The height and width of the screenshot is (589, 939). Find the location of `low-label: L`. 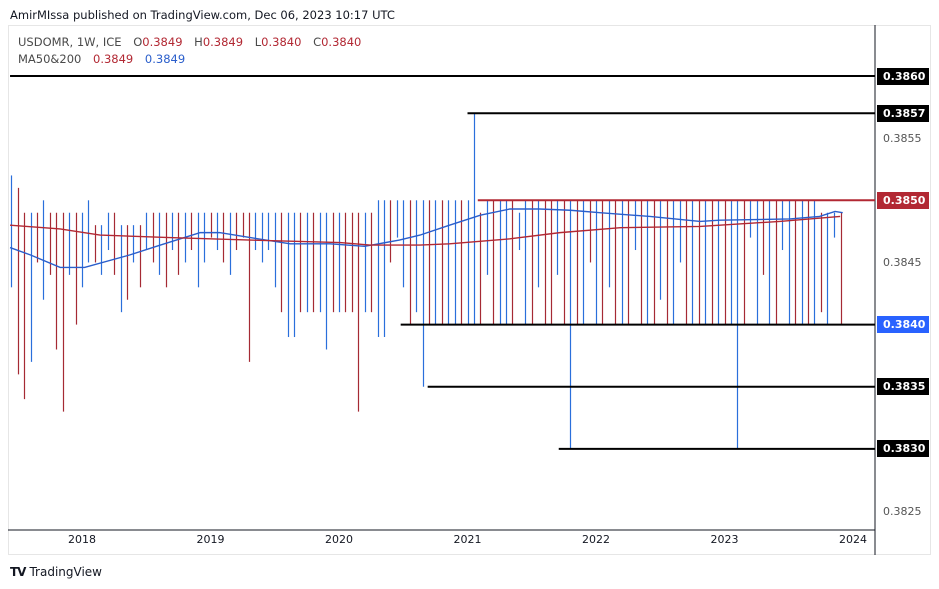

low-label: L is located at coordinates (258, 42).